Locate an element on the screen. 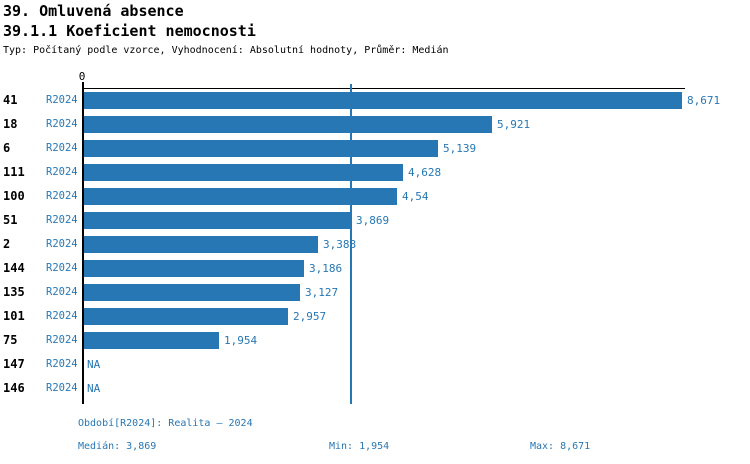  x-axis-zero-tick-label: 0 is located at coordinates (82, 76).